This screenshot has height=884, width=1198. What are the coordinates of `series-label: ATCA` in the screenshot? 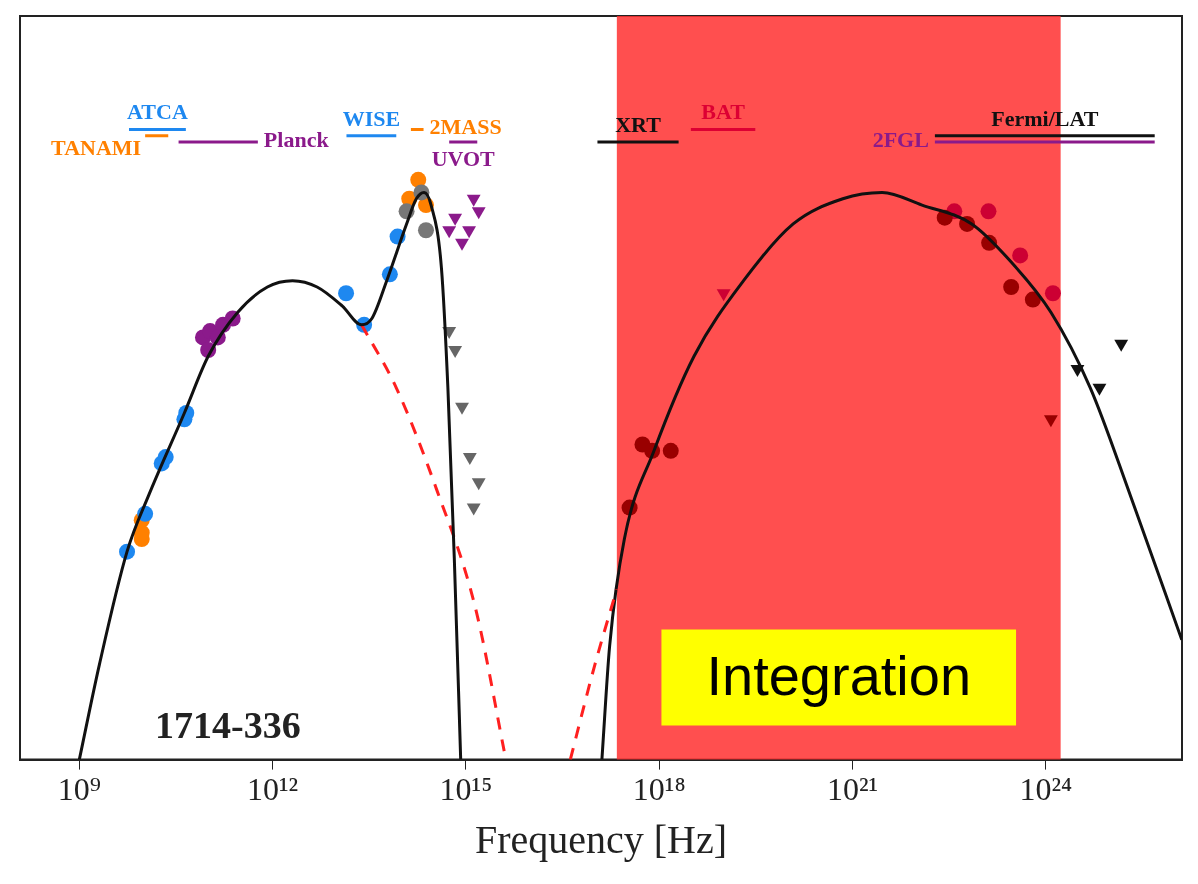 It's located at (157, 112).